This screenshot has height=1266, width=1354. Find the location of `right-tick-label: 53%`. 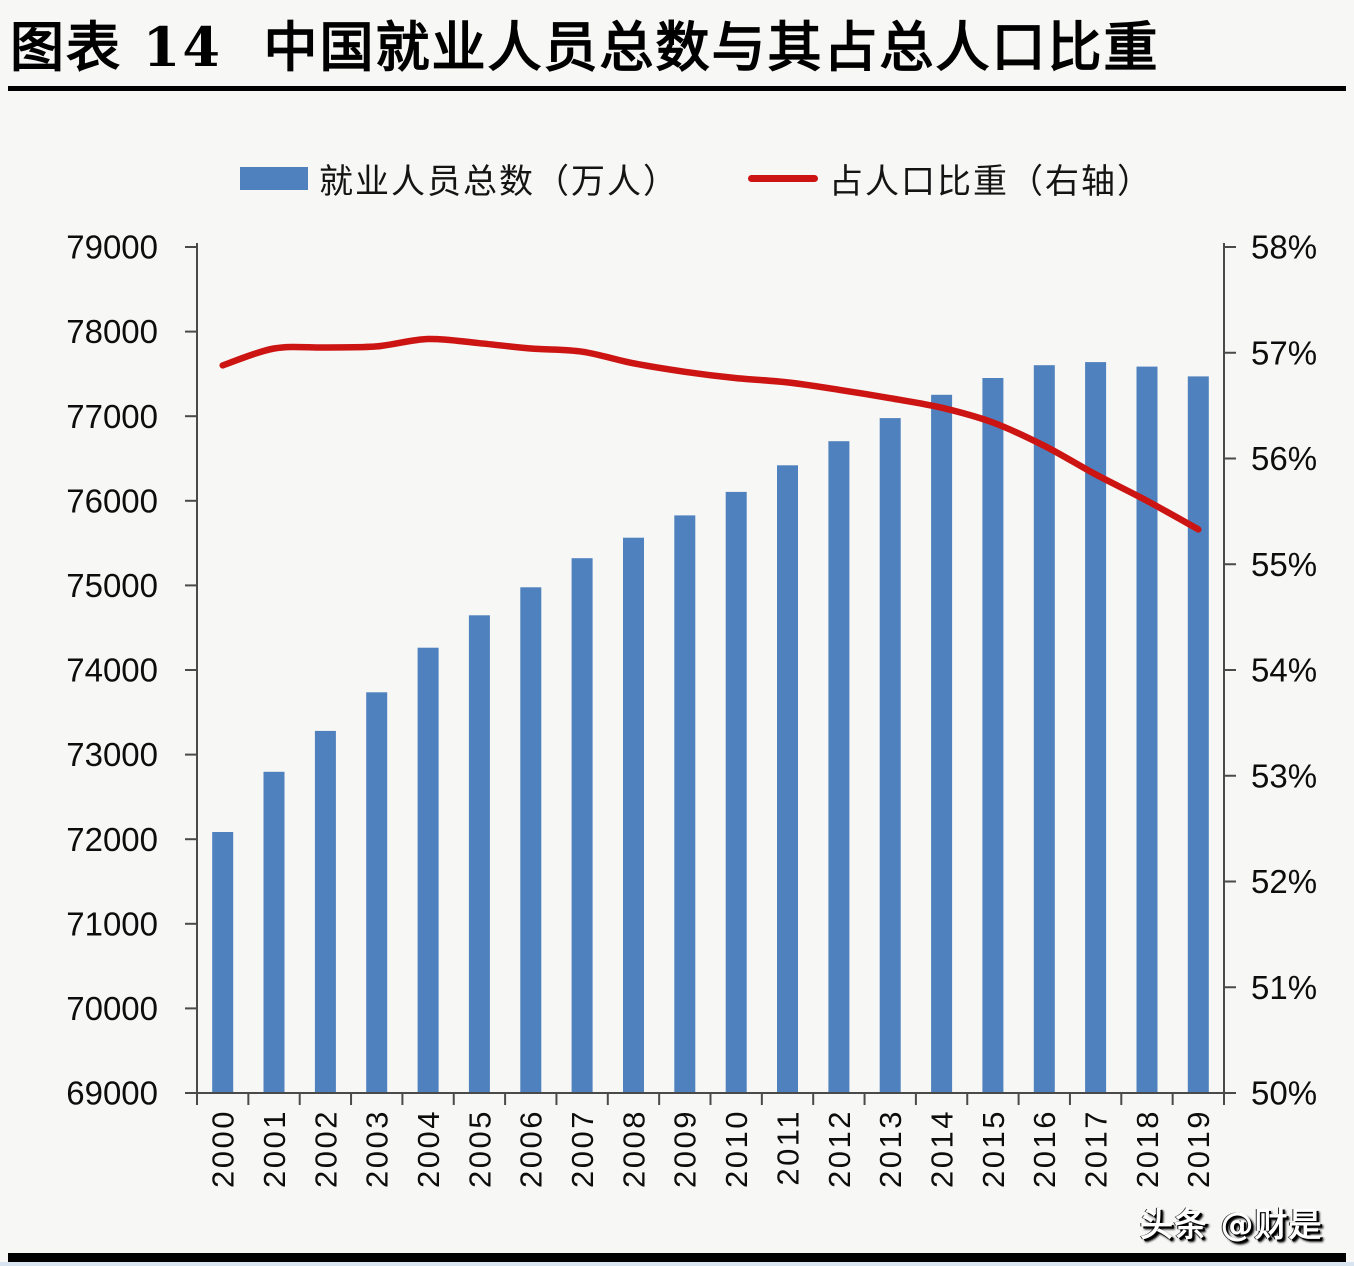

right-tick-label: 53% is located at coordinates (1284, 775).